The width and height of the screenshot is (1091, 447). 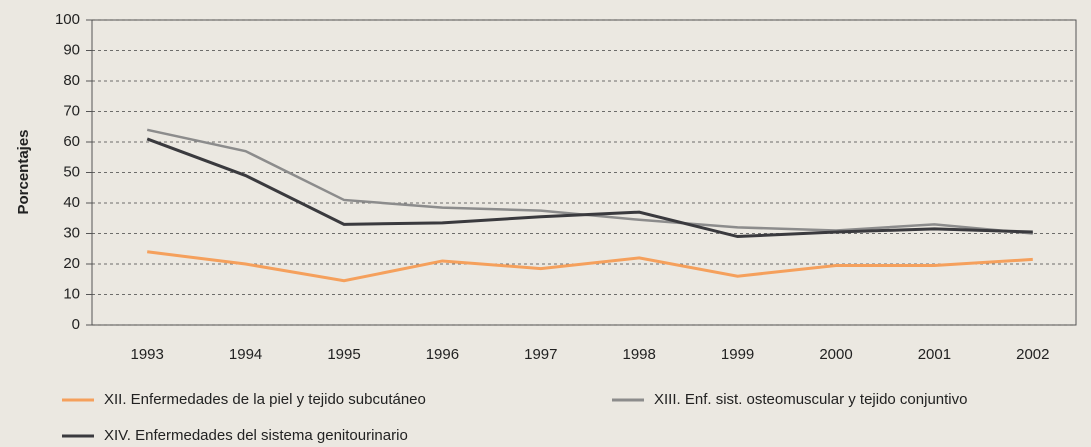 I want to click on y-tick-label: 10, so click(x=71, y=293).